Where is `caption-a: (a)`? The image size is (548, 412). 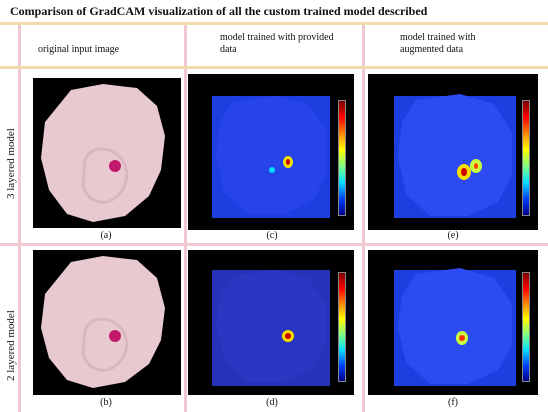 caption-a: (a) is located at coordinates (106, 235).